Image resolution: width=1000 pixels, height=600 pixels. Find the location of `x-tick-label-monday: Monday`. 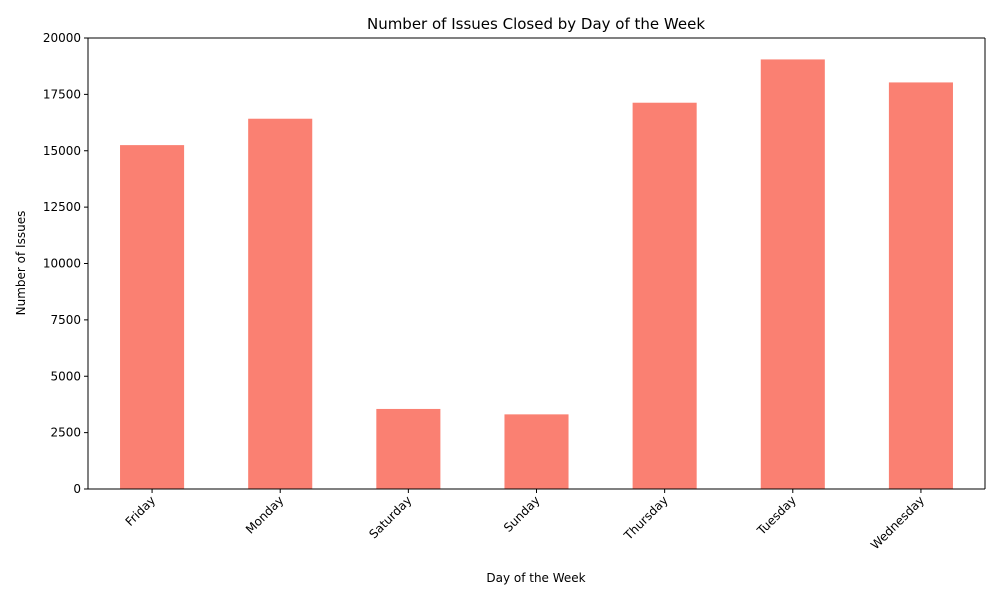

x-tick-label-monday: Monday is located at coordinates (264, 514).